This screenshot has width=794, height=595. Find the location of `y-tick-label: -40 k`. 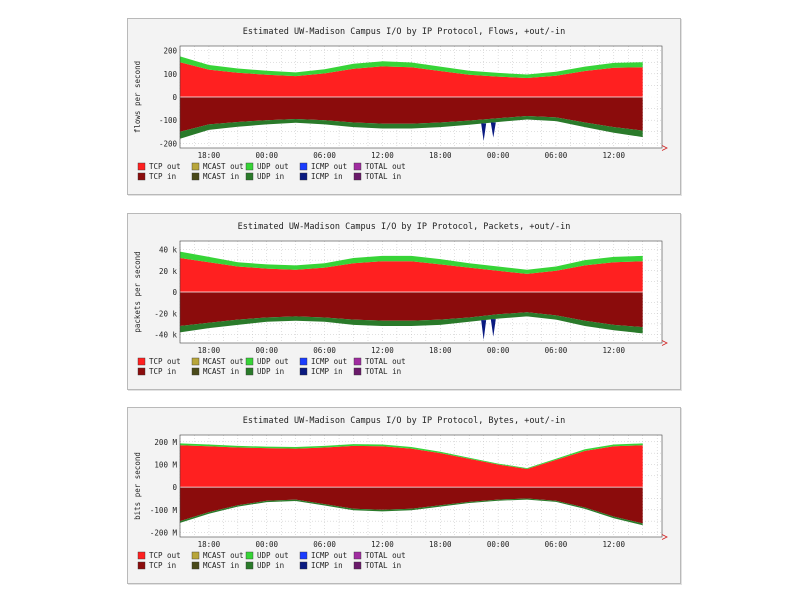

y-tick-label: -40 k is located at coordinates (165, 335).